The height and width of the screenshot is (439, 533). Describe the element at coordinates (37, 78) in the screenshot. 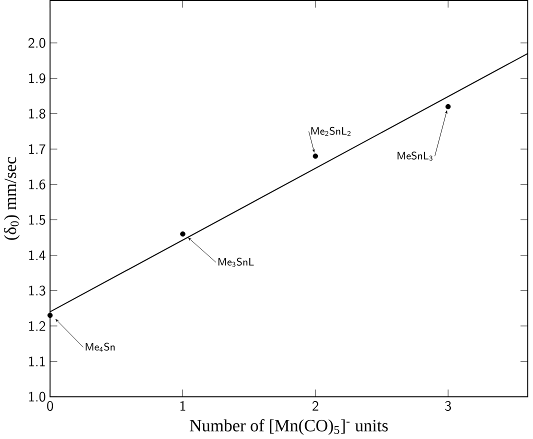

I see `y-tick-label: 1.9` at that location.